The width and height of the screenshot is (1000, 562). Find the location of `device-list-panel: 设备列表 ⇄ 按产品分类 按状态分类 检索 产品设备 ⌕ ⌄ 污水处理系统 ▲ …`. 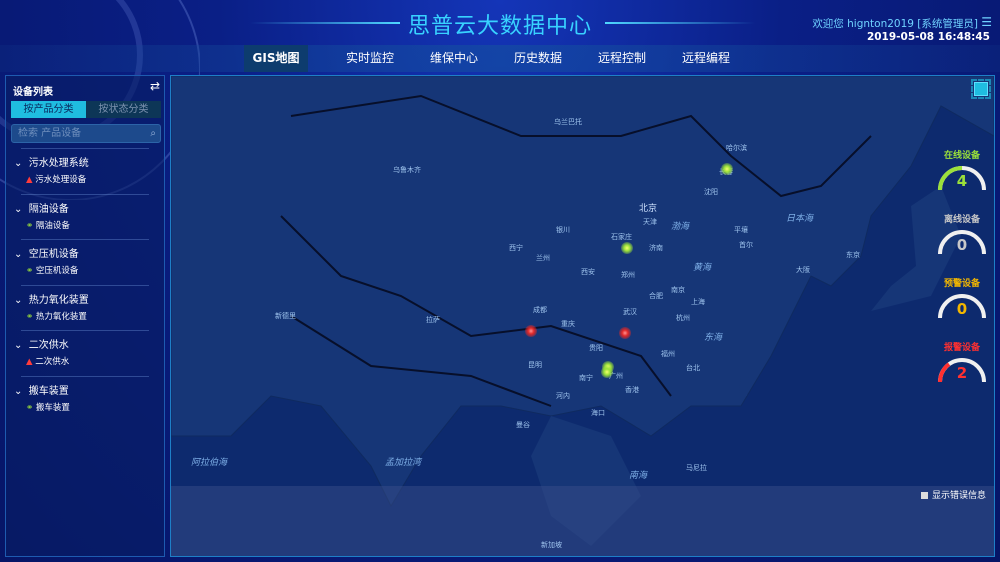

device-list-panel: 设备列表 ⇄ 按产品分类 按状态分类 检索 产品设备 ⌕ ⌄ 污水处理系统 ▲ … is located at coordinates (85, 316).